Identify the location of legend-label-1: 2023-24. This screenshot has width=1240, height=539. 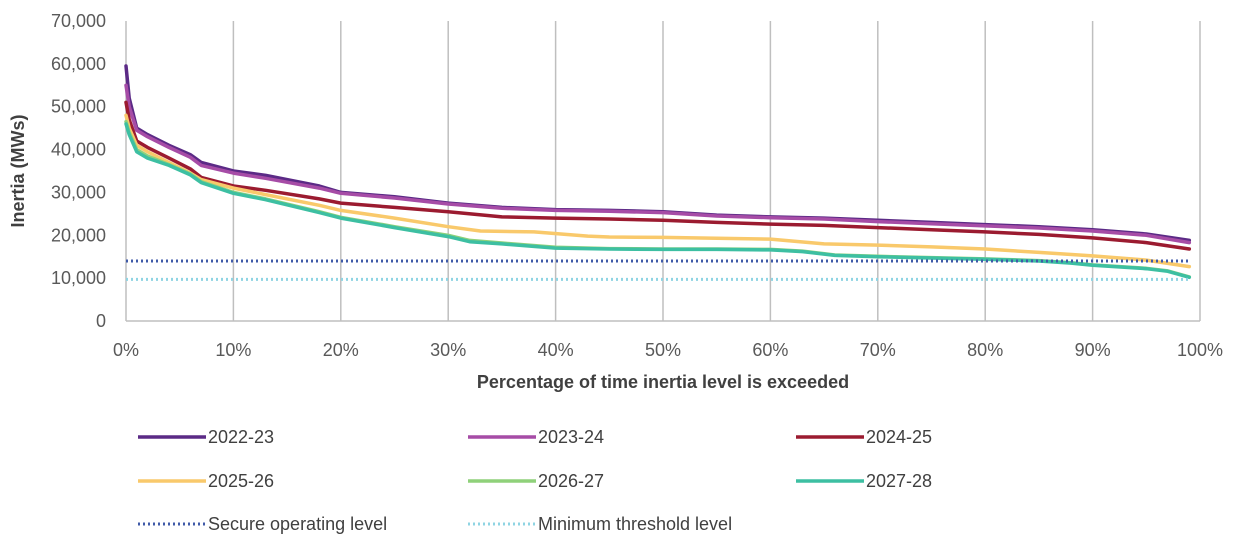
(571, 437).